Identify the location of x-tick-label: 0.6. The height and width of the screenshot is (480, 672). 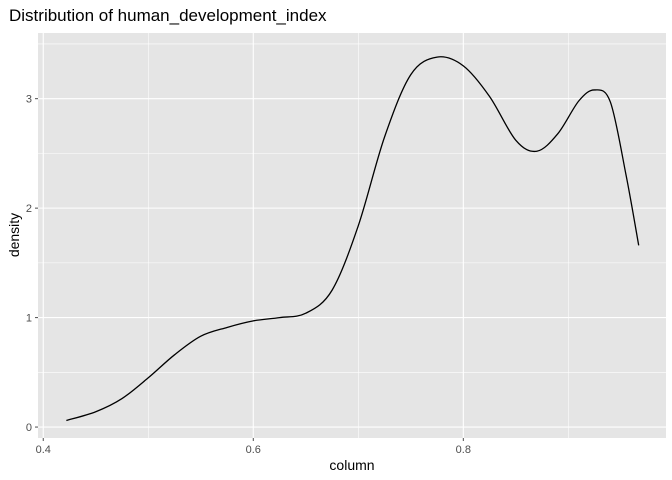
(253, 450).